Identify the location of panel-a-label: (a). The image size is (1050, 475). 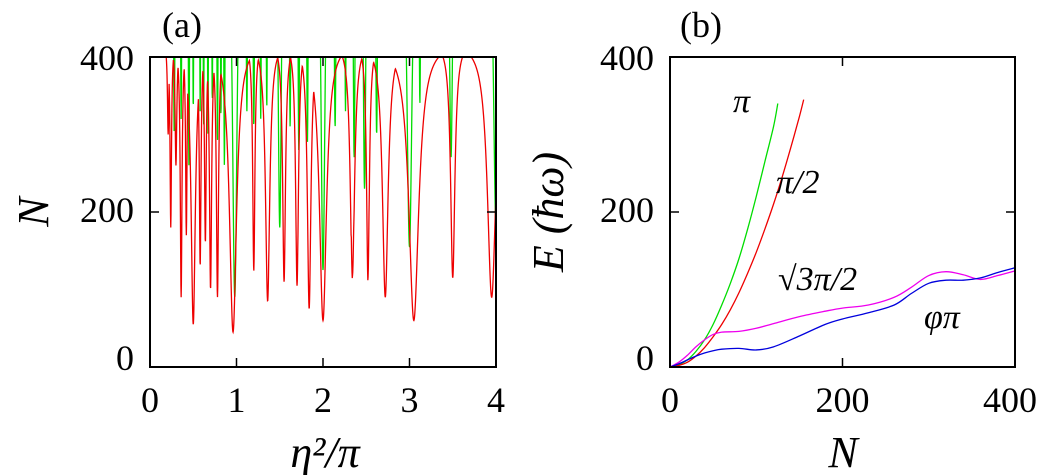
(182, 25).